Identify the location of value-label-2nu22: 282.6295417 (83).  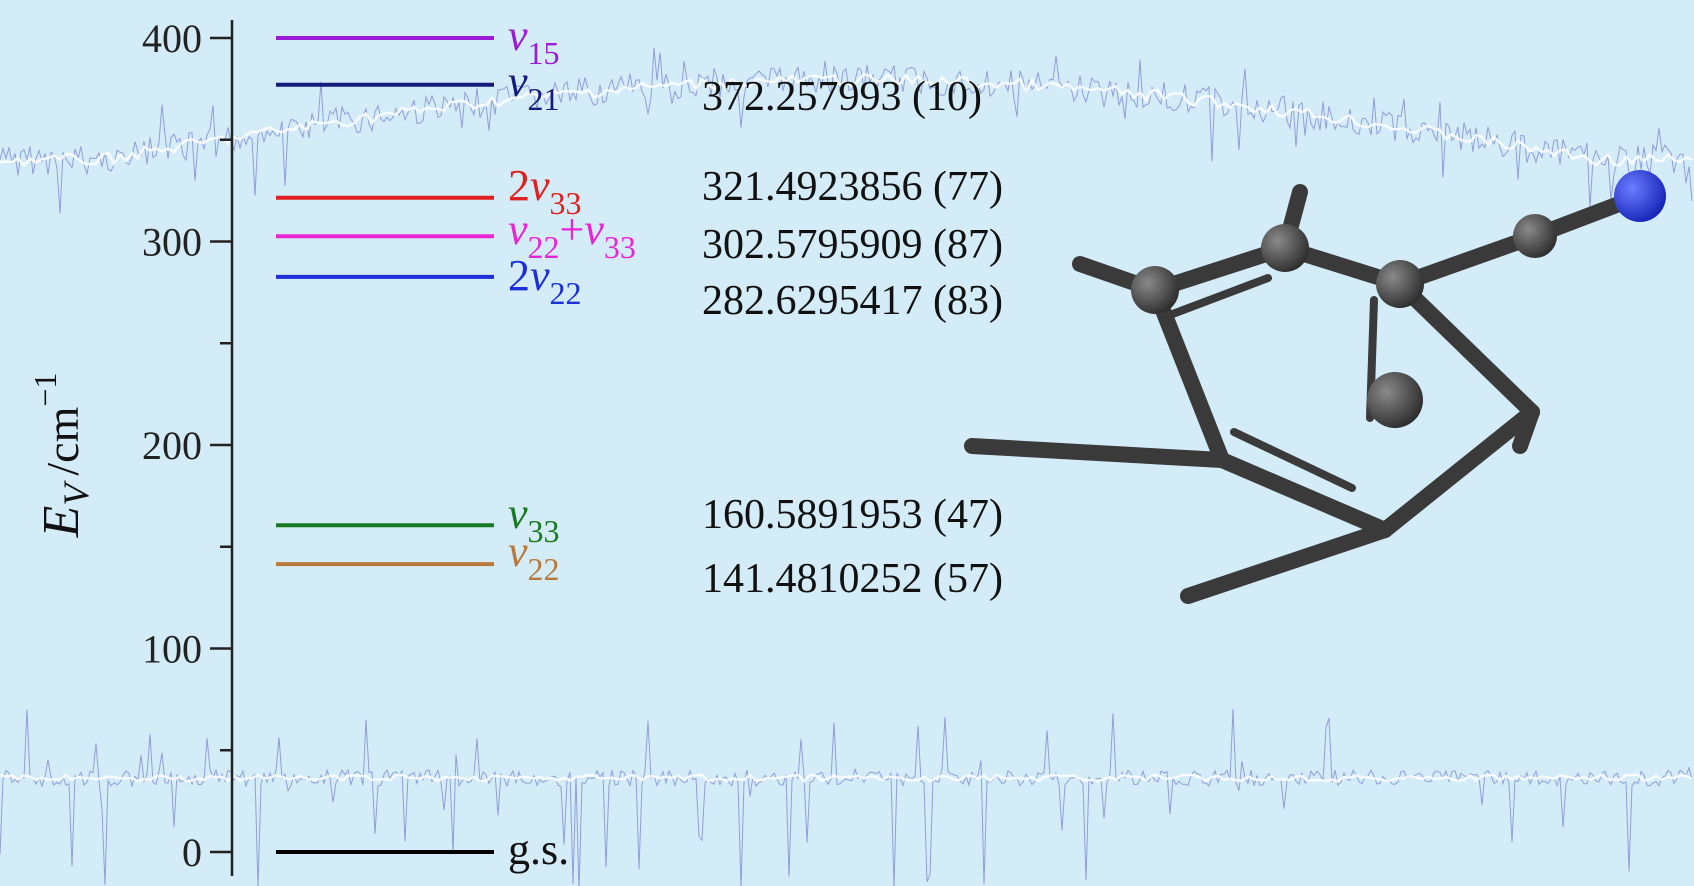
(852, 301).